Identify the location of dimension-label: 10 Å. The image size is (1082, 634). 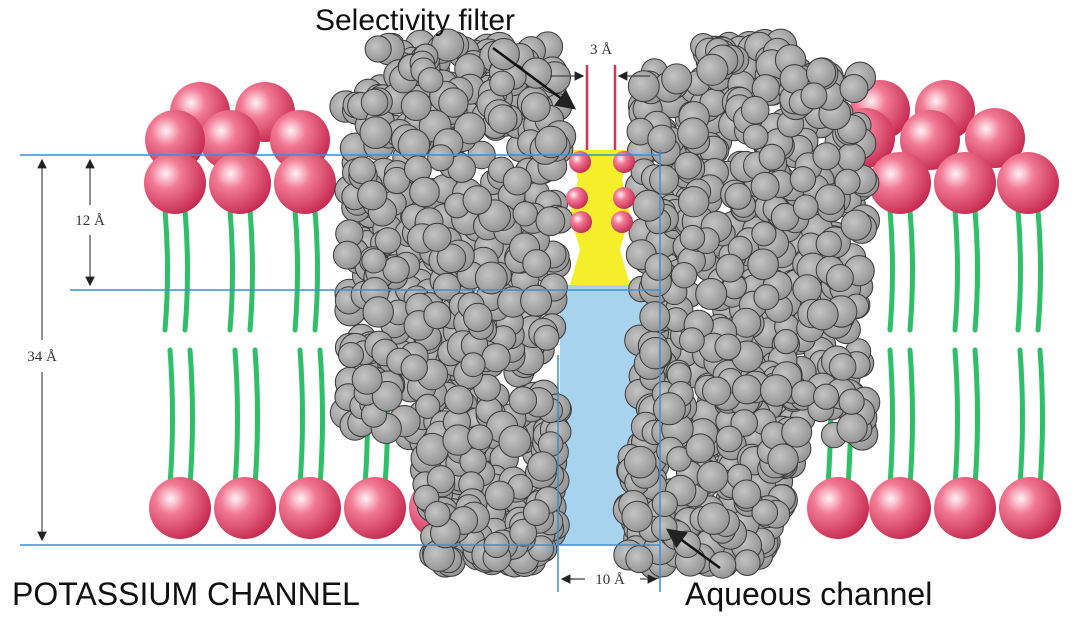
(610, 580).